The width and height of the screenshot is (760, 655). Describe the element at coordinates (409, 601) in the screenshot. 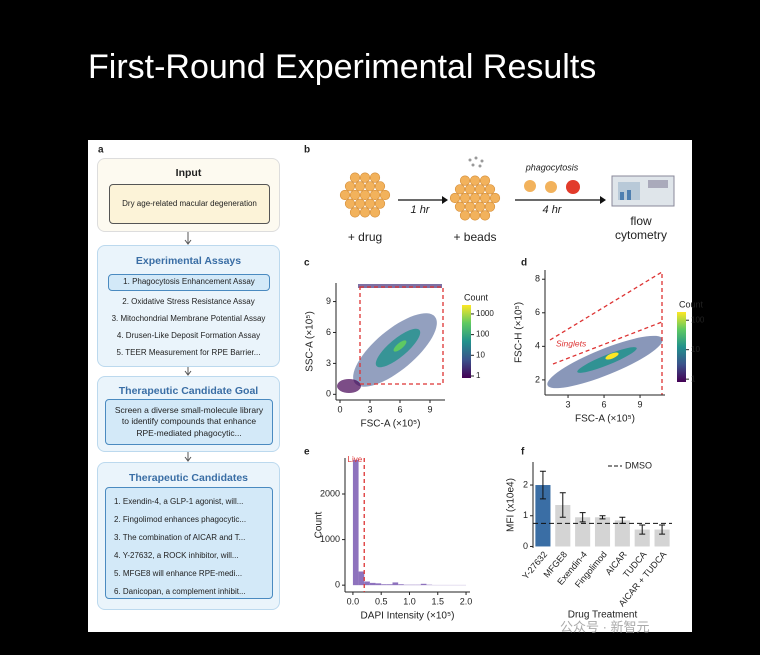

I see `x-tick-label: 1.0` at that location.